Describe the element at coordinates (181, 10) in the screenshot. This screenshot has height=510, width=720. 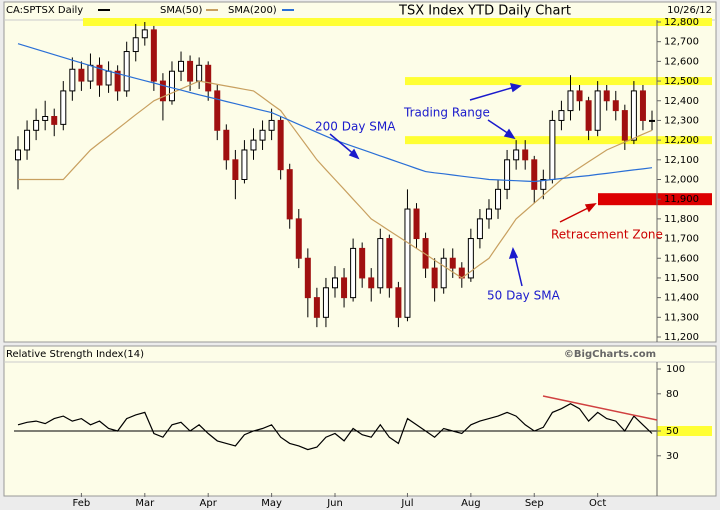
I see `legend-label: SMA(50)` at that location.